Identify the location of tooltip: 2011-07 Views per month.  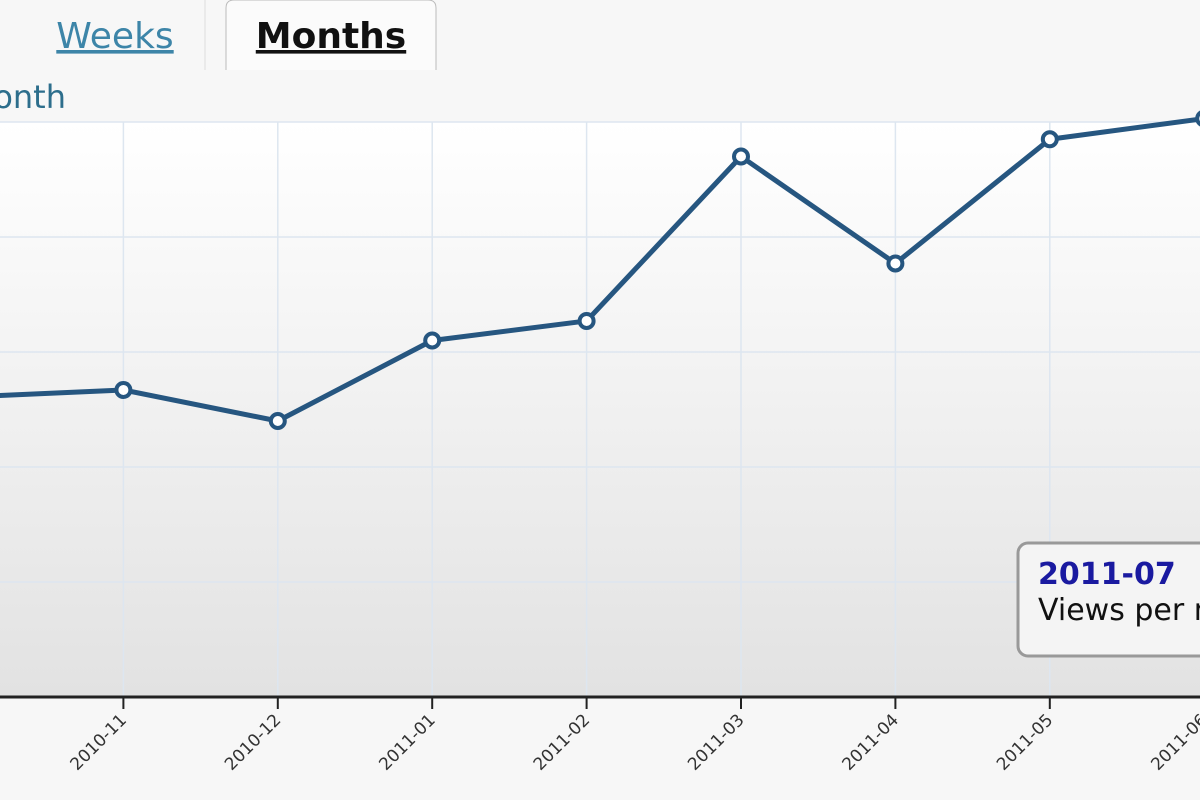
(1108, 599).